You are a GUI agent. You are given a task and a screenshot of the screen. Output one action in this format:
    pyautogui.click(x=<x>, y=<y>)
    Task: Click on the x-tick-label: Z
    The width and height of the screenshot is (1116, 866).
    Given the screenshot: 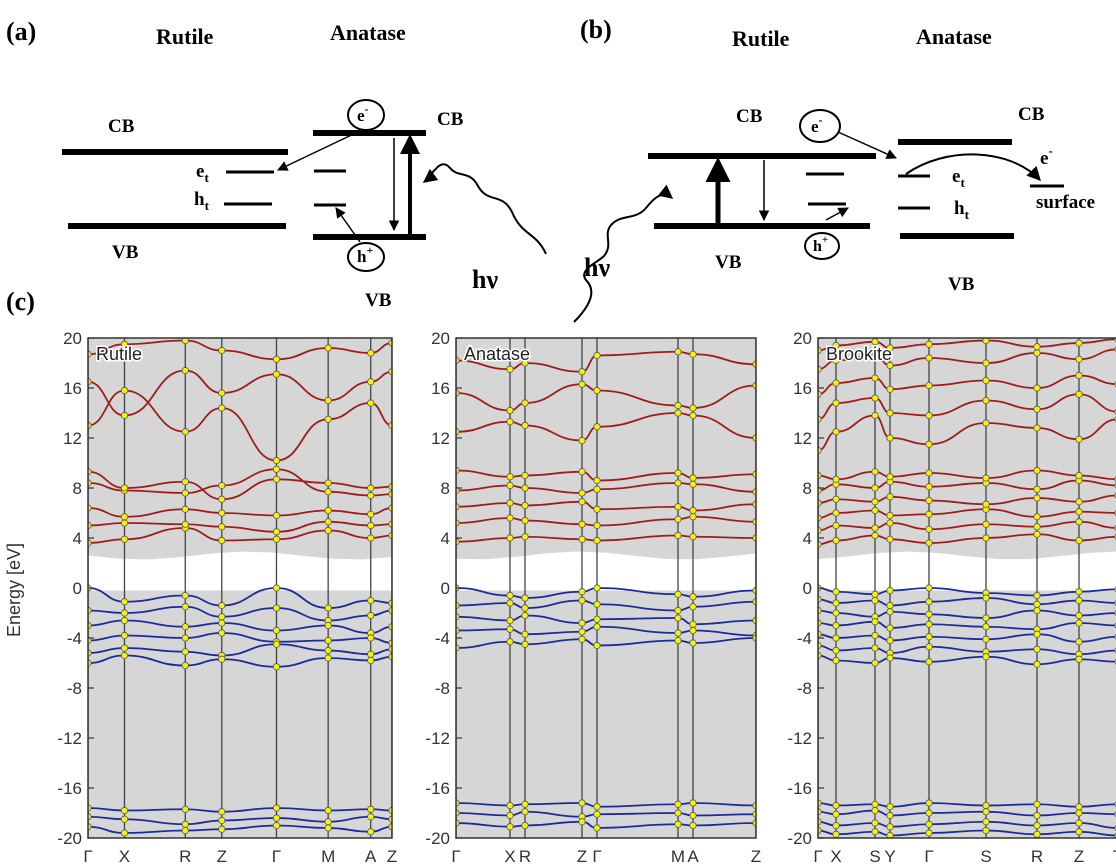 What is the action you would take?
    pyautogui.click(x=392, y=856)
    